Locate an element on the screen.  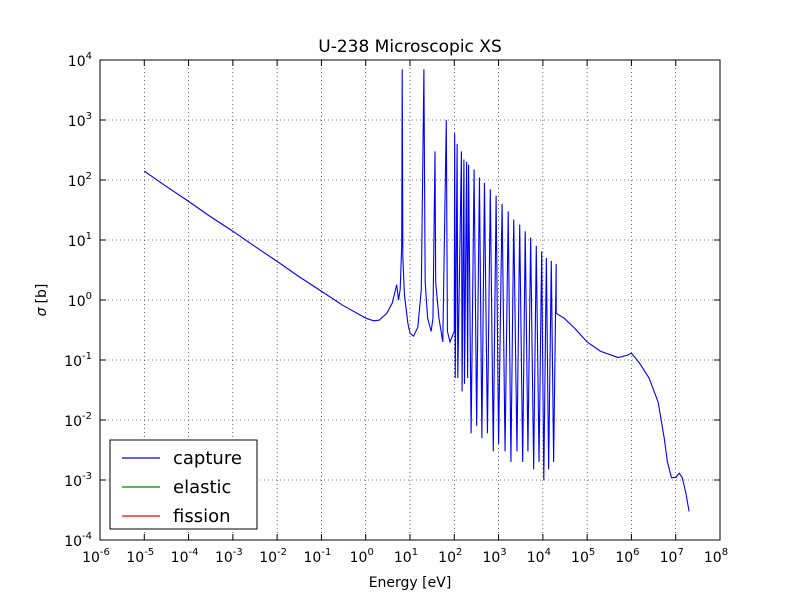
y-tick-label-exponent: -1 is located at coordinates (87, 356).